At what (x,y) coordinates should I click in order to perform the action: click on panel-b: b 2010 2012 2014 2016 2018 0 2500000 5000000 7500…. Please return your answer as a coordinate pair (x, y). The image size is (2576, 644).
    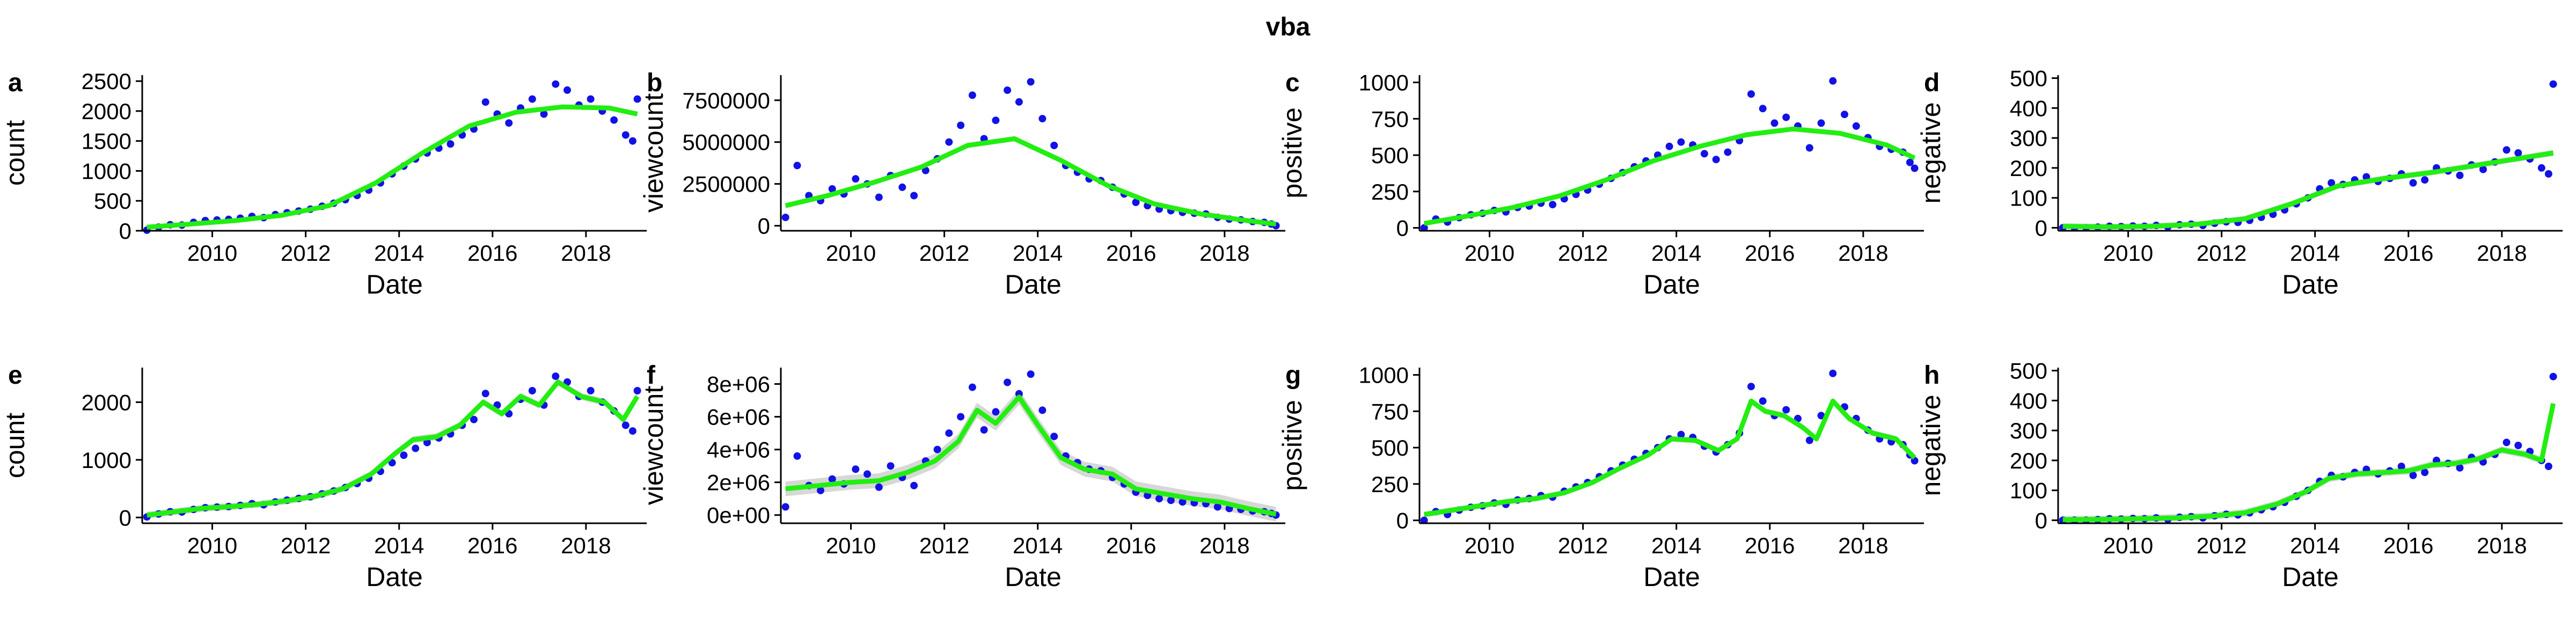
    Looking at the image, I should click on (962, 184).